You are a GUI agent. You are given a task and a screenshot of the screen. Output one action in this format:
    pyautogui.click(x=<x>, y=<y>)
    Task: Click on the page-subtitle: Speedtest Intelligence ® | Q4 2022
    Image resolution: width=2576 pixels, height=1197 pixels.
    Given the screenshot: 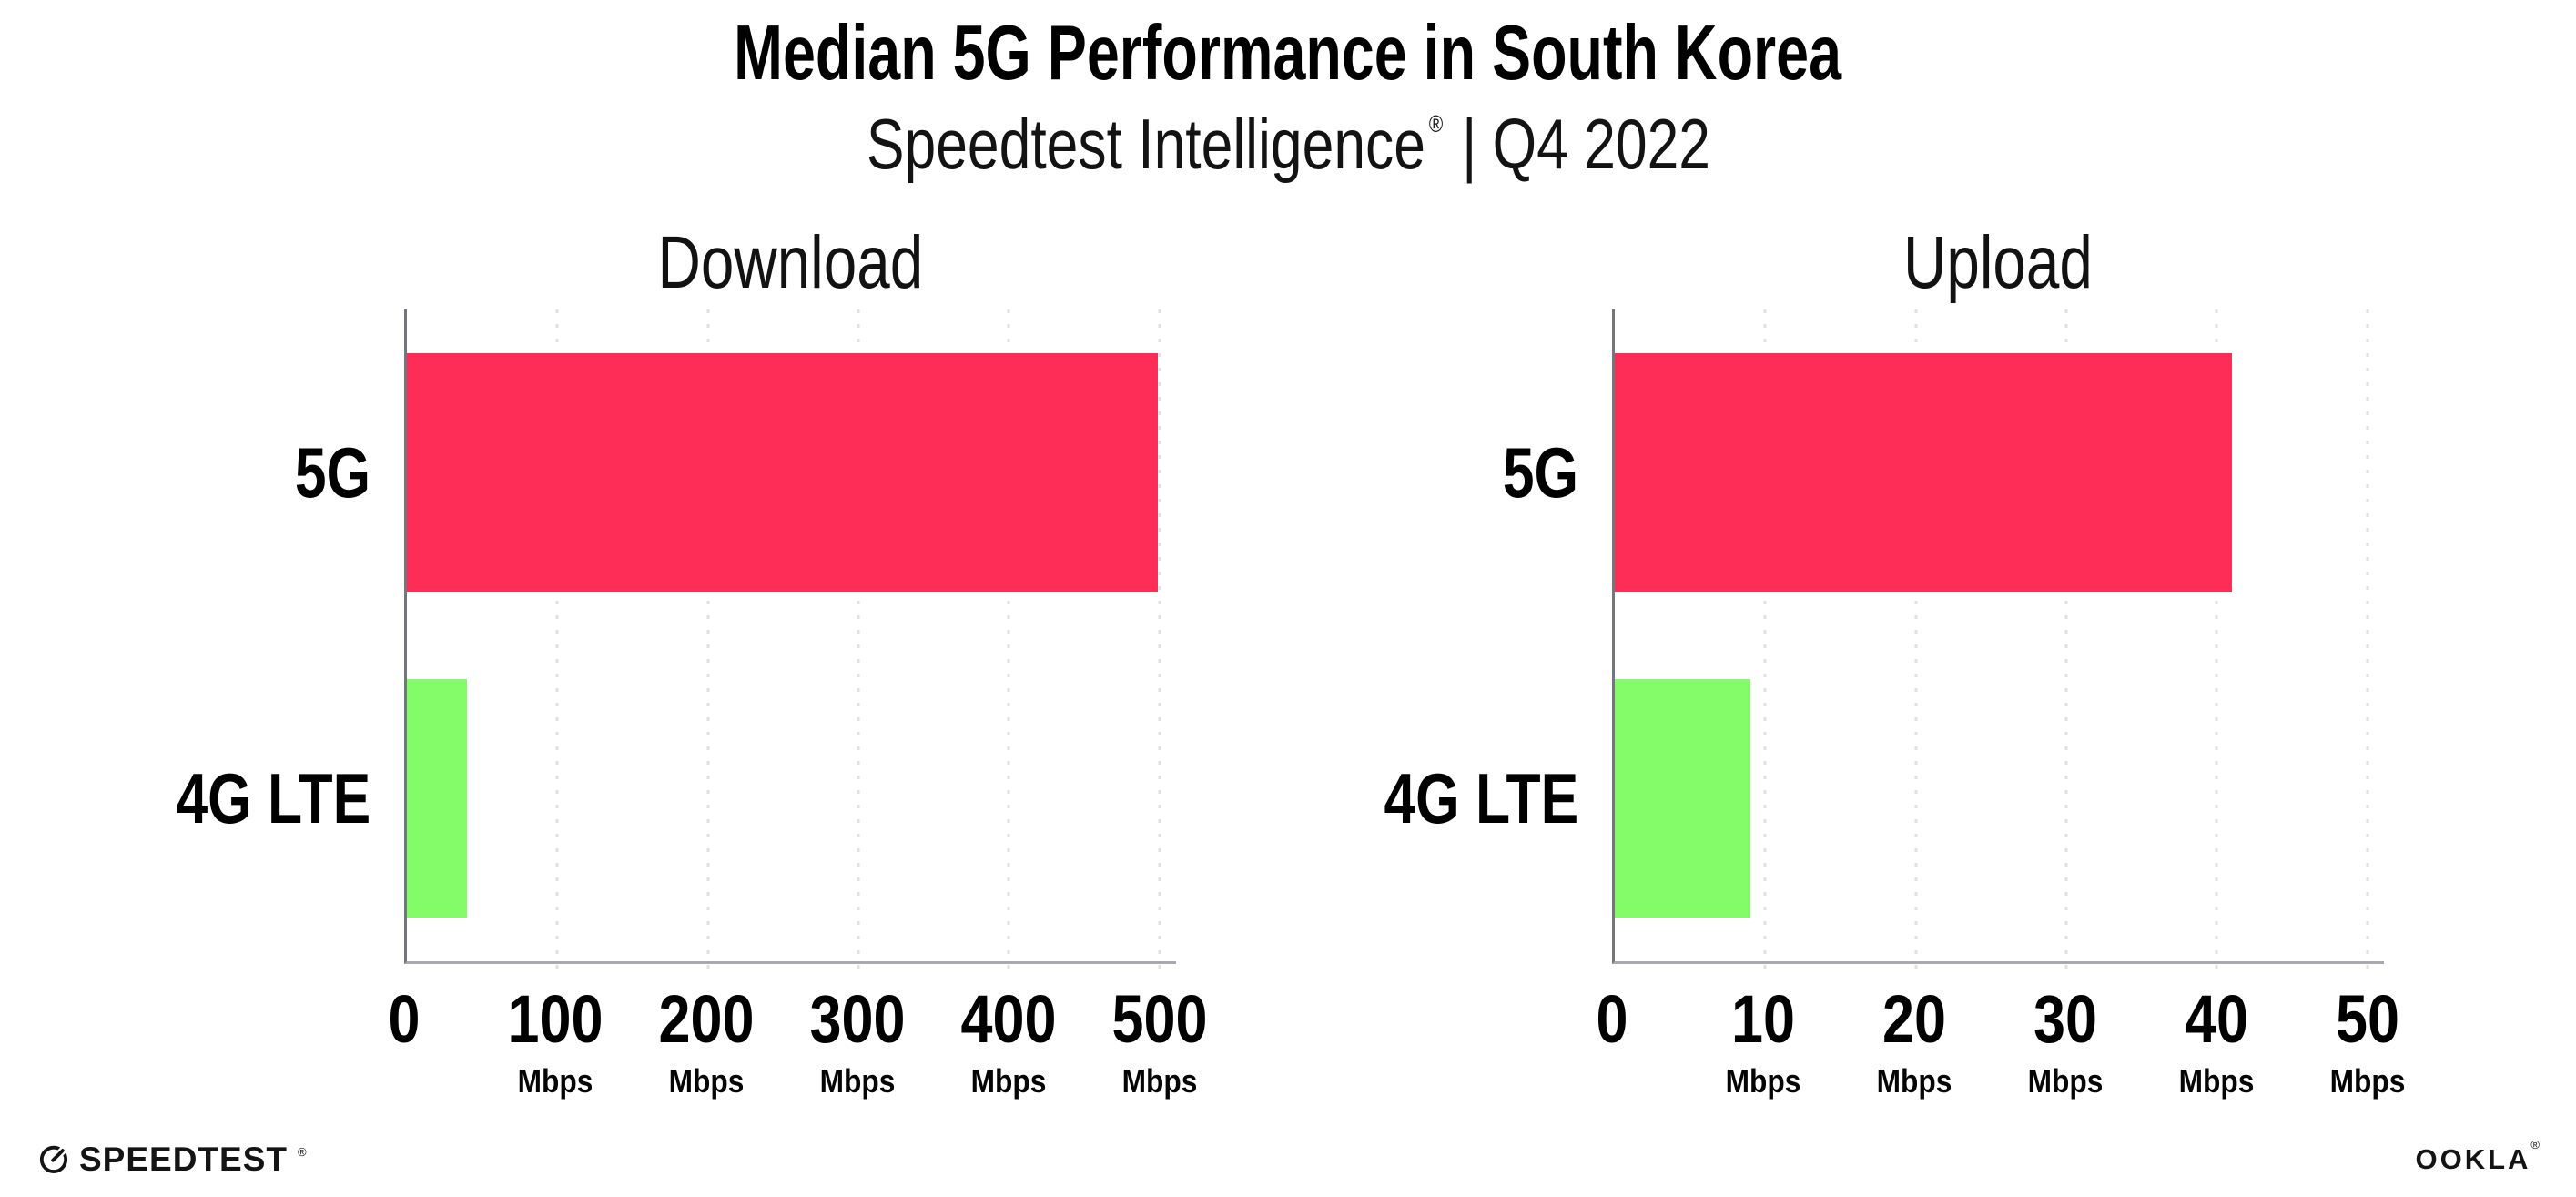 What is the action you would take?
    pyautogui.click(x=1288, y=143)
    